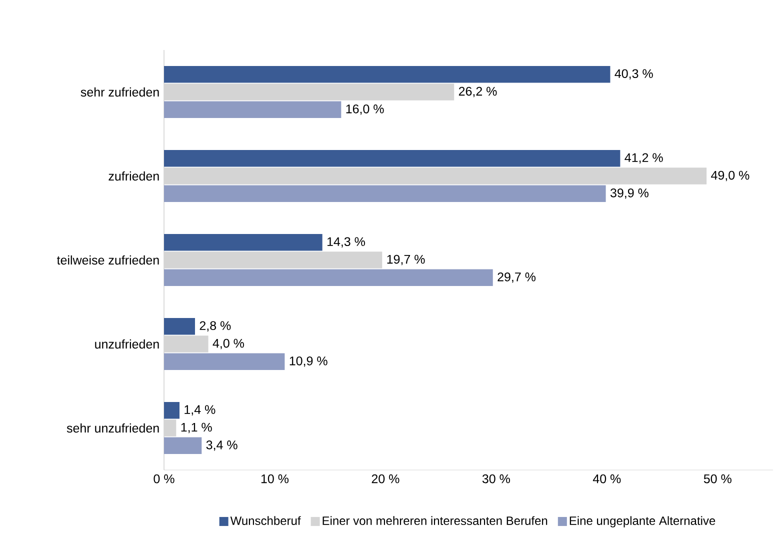  Describe the element at coordinates (643, 158) in the screenshot. I see `data-label: 41,2 %` at that location.